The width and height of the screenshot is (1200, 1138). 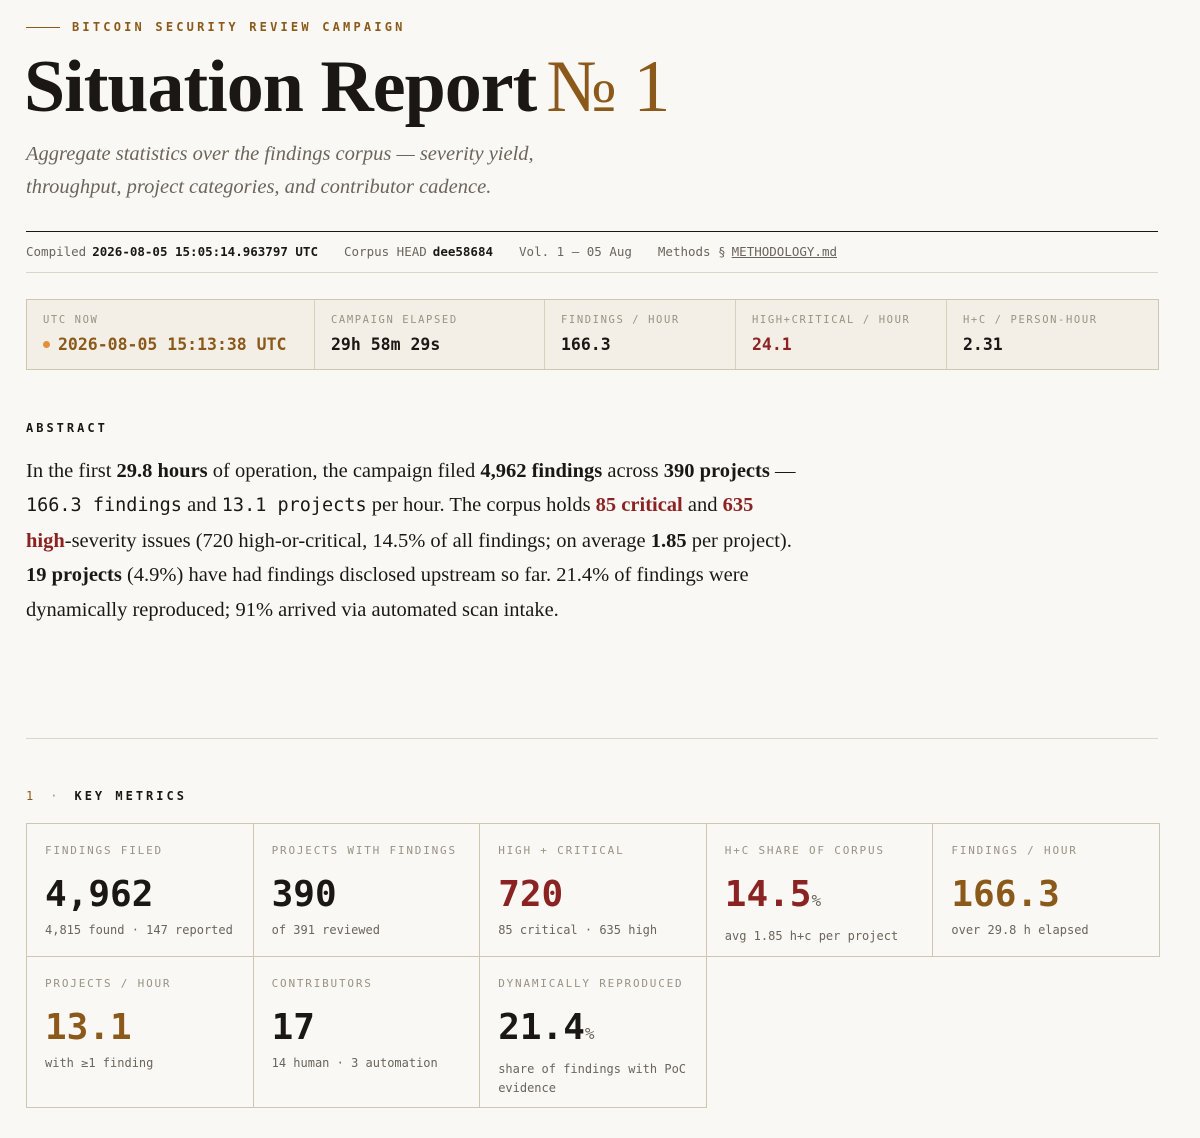 I want to click on status-value: 29h 58m 29s, so click(x=429, y=344).